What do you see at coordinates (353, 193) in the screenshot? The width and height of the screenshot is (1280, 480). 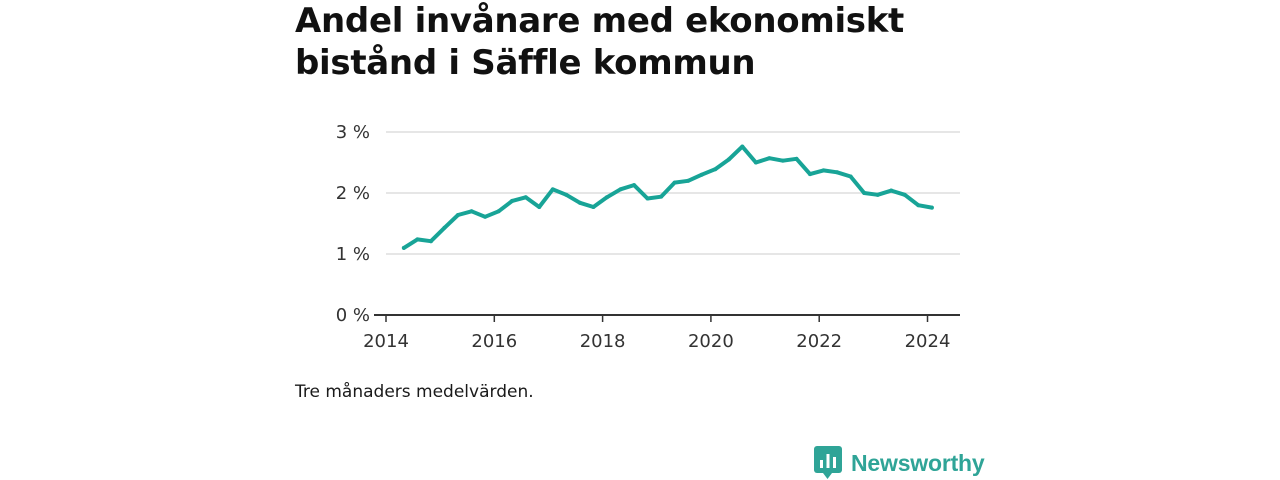 I see `y-tick-label: 2 %` at bounding box center [353, 193].